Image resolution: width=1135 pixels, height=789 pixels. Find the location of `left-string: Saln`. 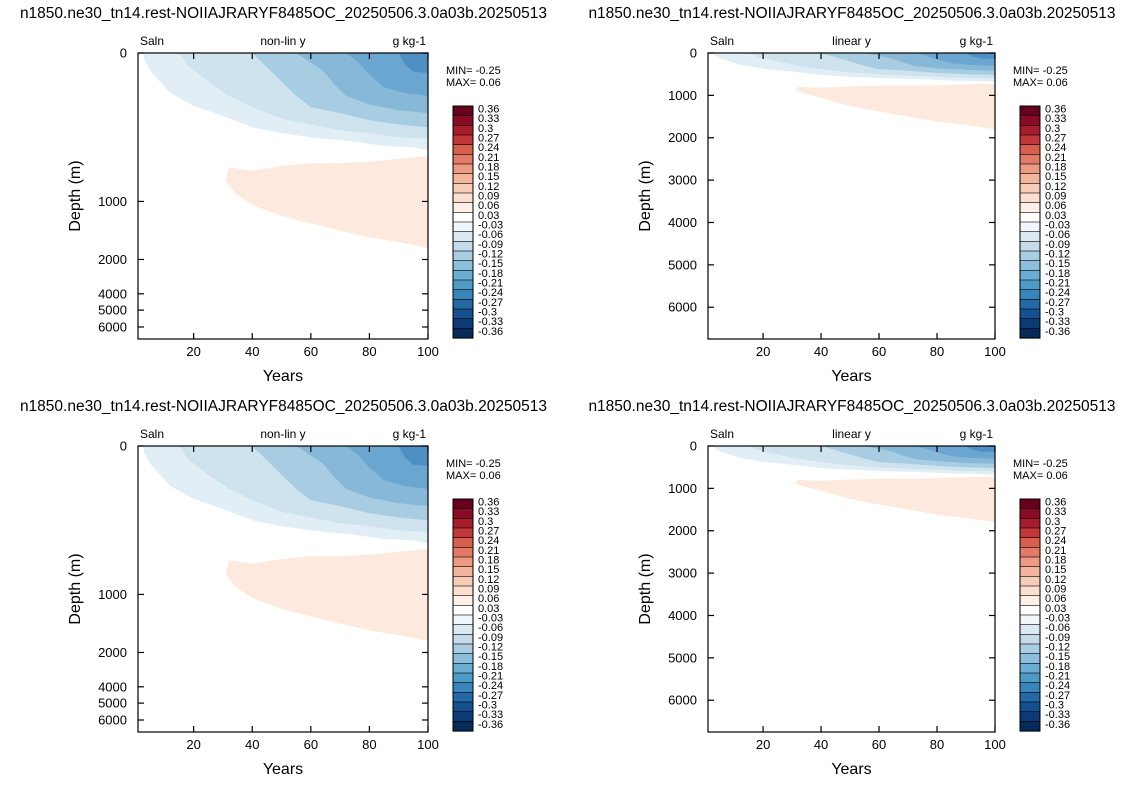

left-string: Saln is located at coordinates (722, 41).